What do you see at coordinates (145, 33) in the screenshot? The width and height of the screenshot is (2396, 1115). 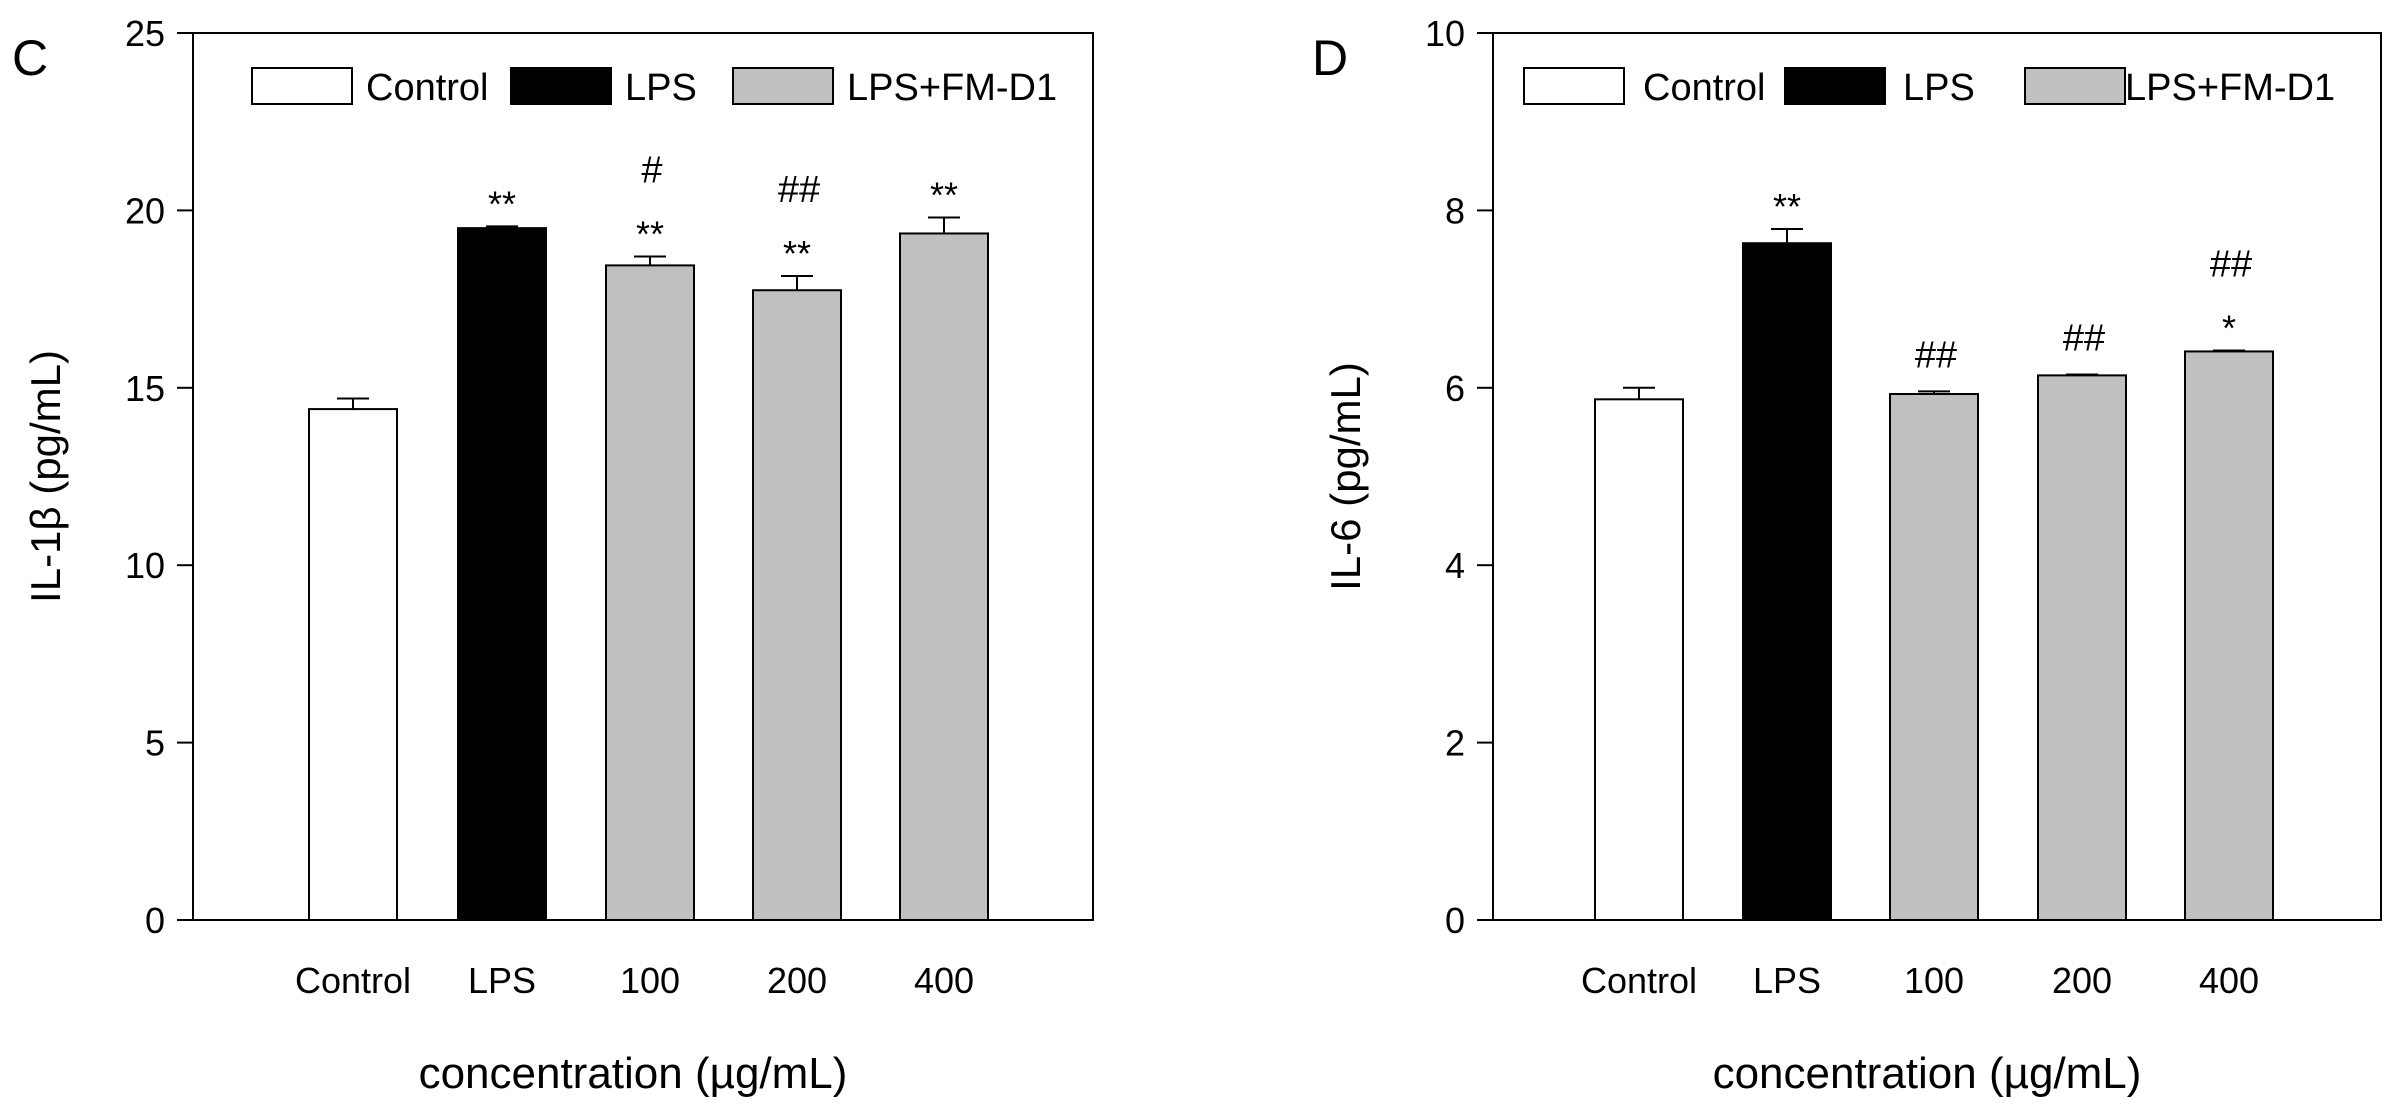 I see `y-tick-label: 25` at bounding box center [145, 33].